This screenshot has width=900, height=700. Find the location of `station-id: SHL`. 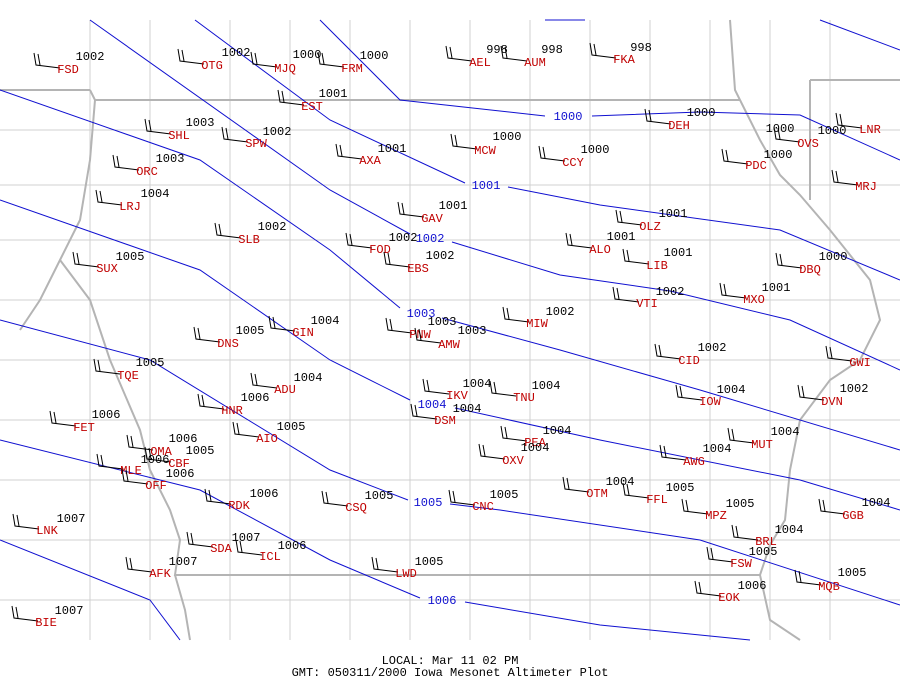

station-id: SHL is located at coordinates (179, 136).